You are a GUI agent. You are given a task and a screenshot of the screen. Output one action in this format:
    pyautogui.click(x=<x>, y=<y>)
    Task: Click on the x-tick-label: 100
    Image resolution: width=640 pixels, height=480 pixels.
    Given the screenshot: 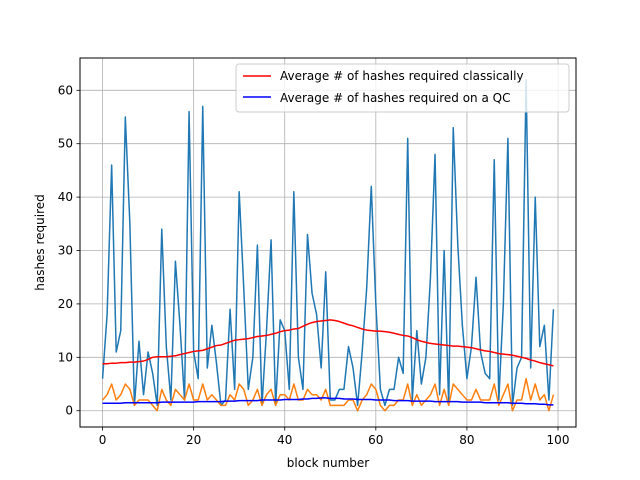 What is the action you would take?
    pyautogui.click(x=558, y=440)
    